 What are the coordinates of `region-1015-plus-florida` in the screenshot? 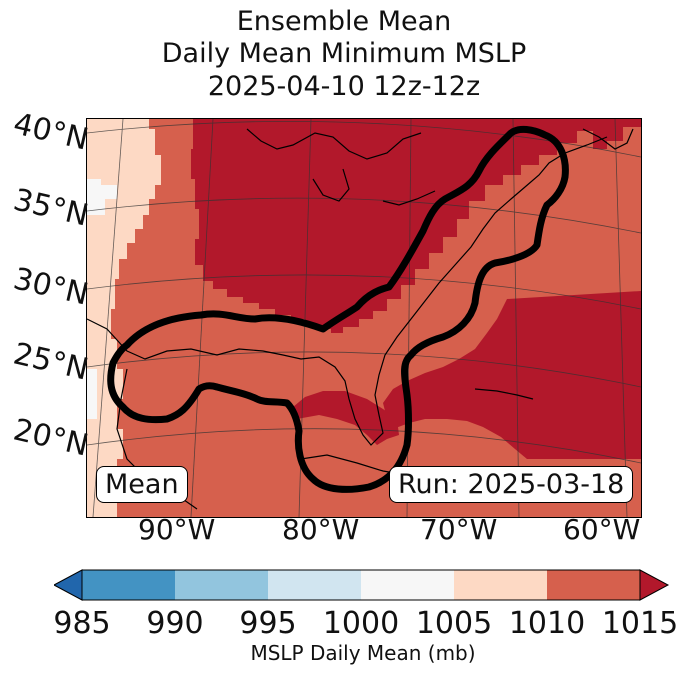 It's located at (346, 418).